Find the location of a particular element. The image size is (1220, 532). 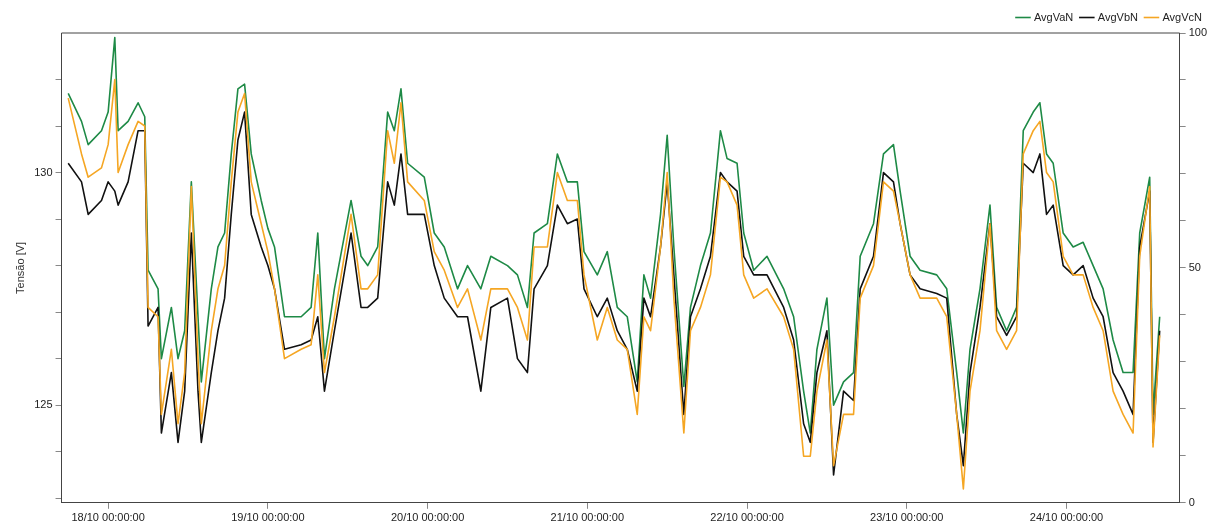

legend-label: AvgVbN is located at coordinates (1118, 16).